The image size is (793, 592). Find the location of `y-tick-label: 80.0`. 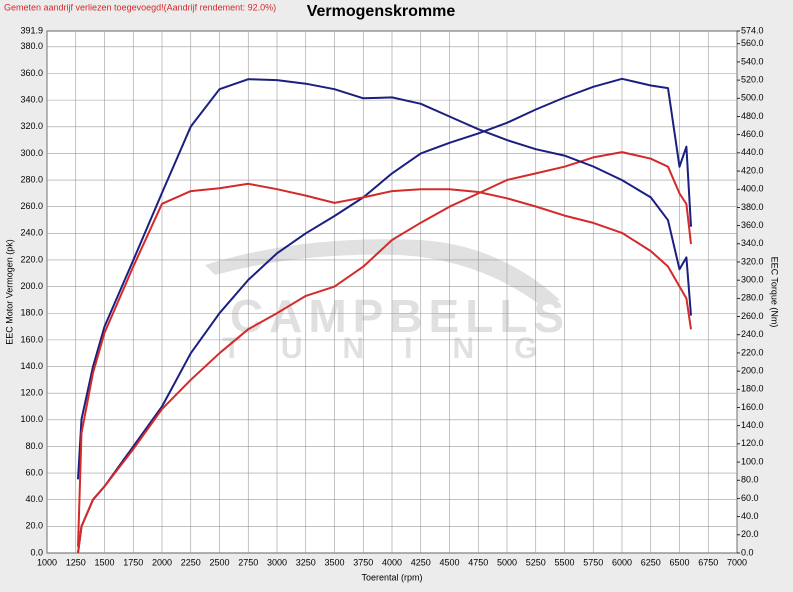

y-tick-label: 80.0 is located at coordinates (34, 446).